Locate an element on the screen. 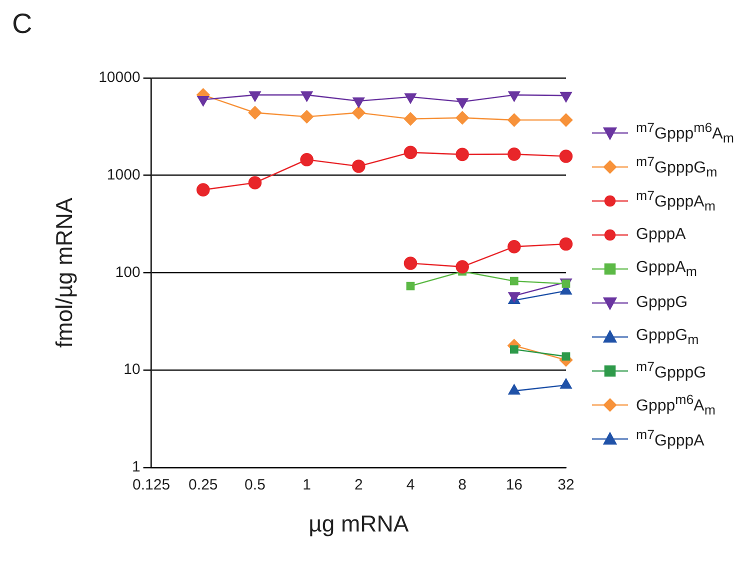 The width and height of the screenshot is (750, 563). y-tick-label: 10000 is located at coordinates (119, 77).